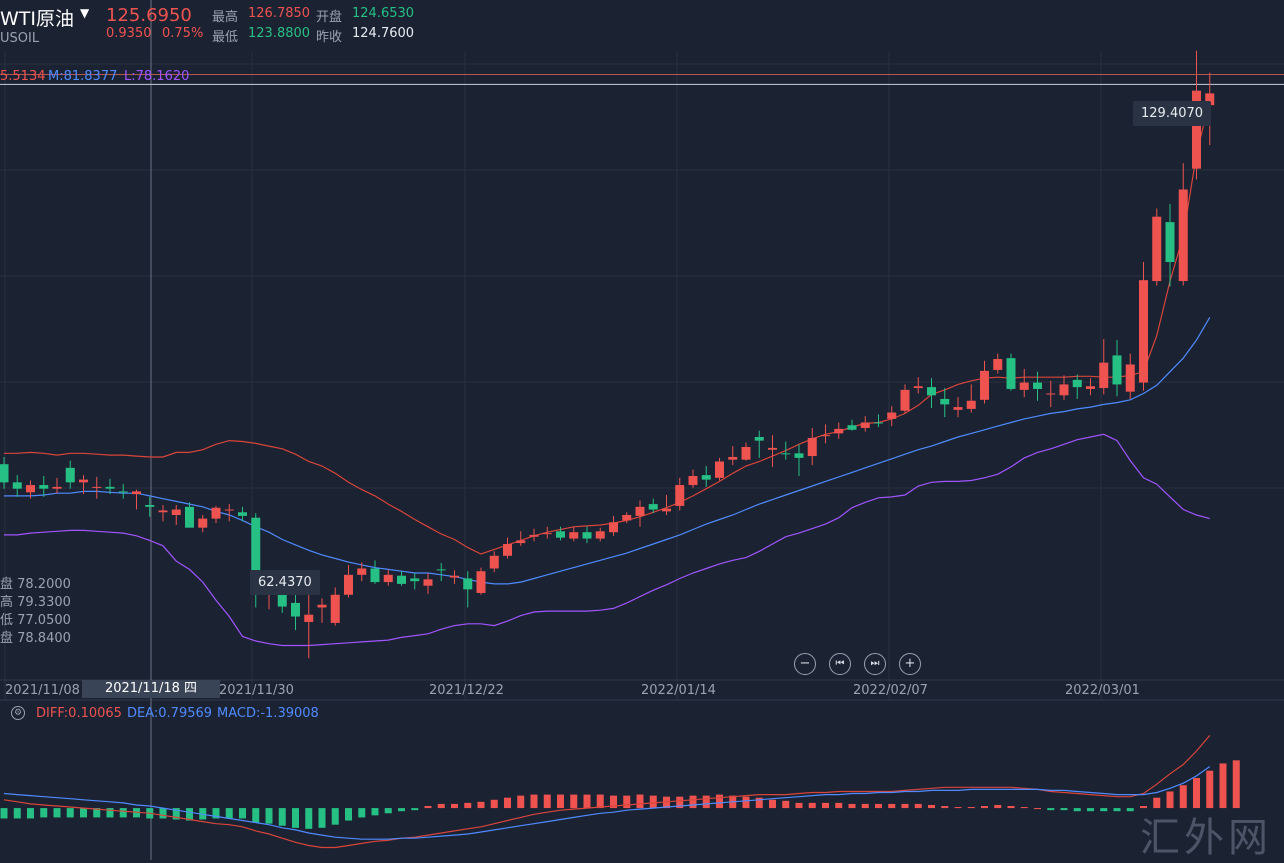 The image size is (1284, 863). I want to click on symbol-dropdown-icon: ▼, so click(85, 13).